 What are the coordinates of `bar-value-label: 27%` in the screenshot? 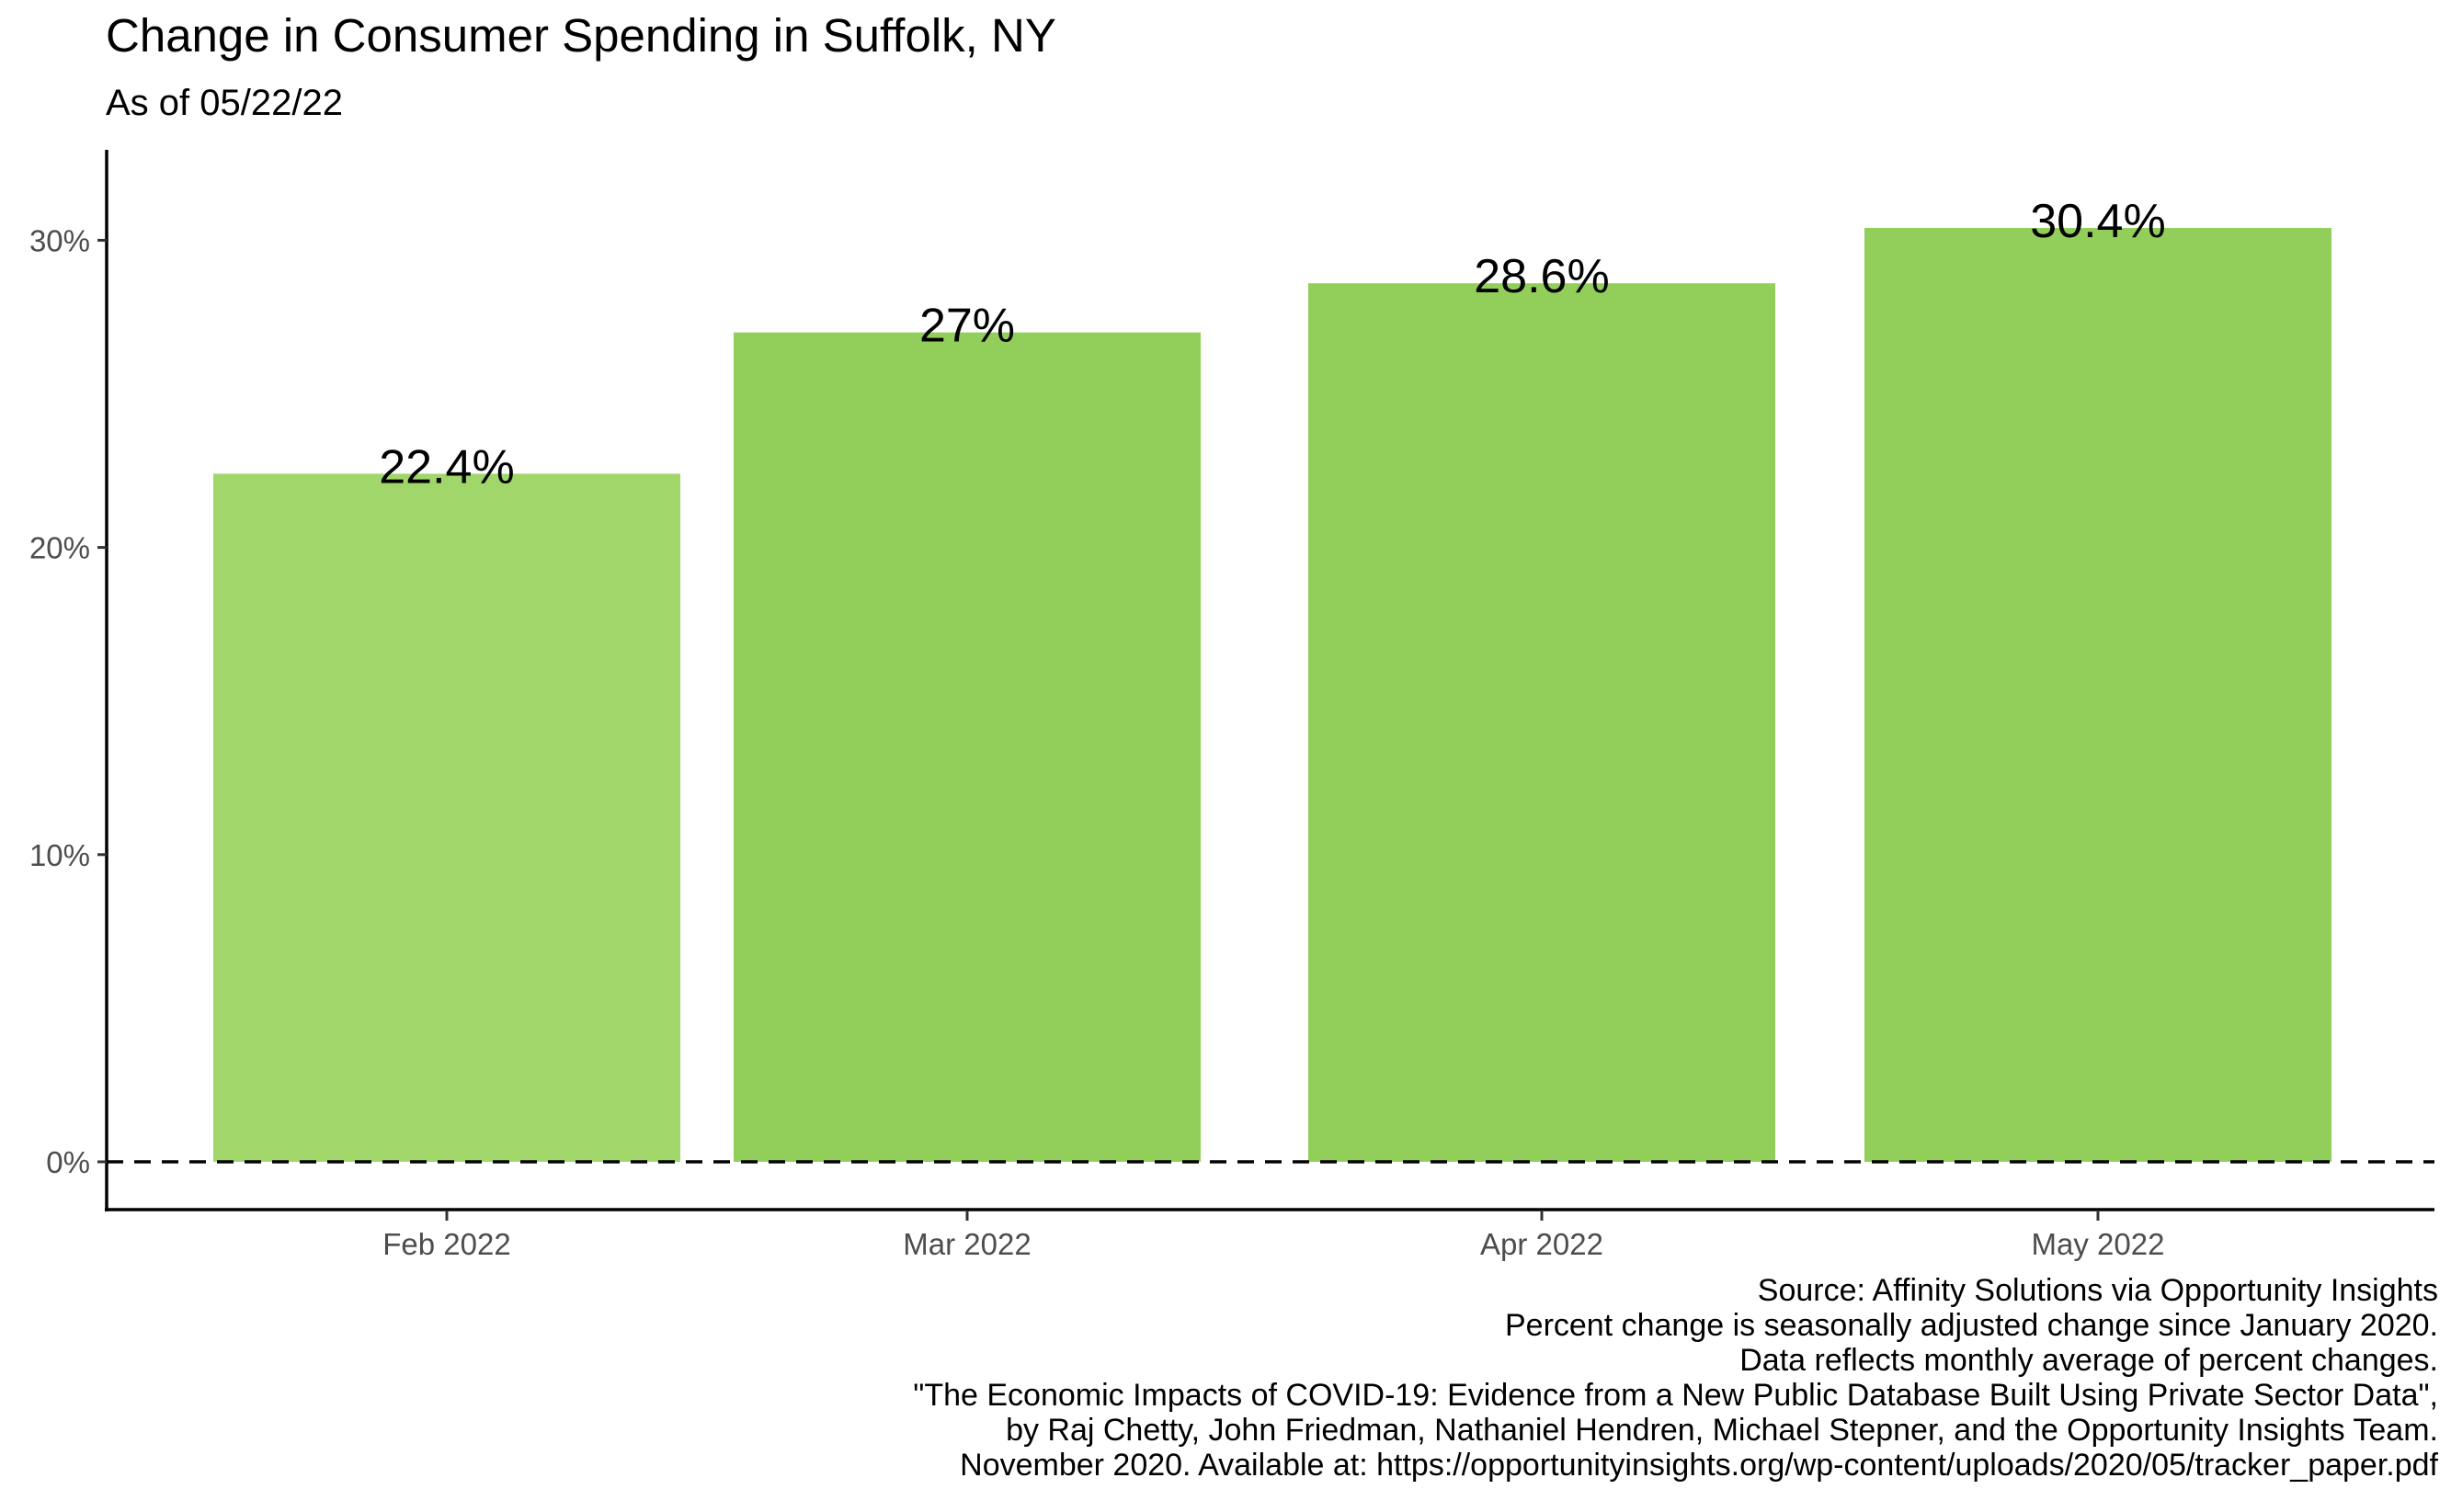 It's located at (967, 327).